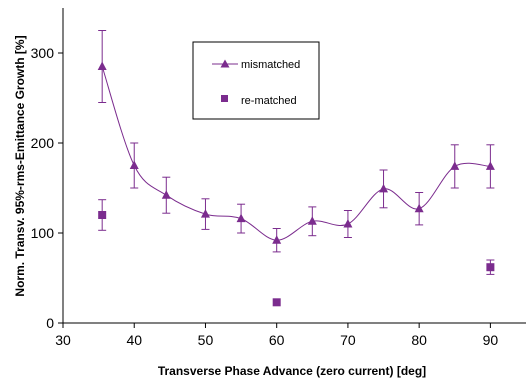 This screenshot has height=387, width=529. I want to click on legend-box, so click(256, 80).